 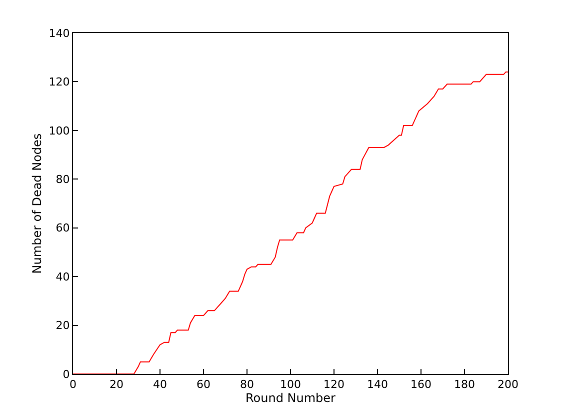 What do you see at coordinates (59, 131) in the screenshot?
I see `y-tick-label: 100` at bounding box center [59, 131].